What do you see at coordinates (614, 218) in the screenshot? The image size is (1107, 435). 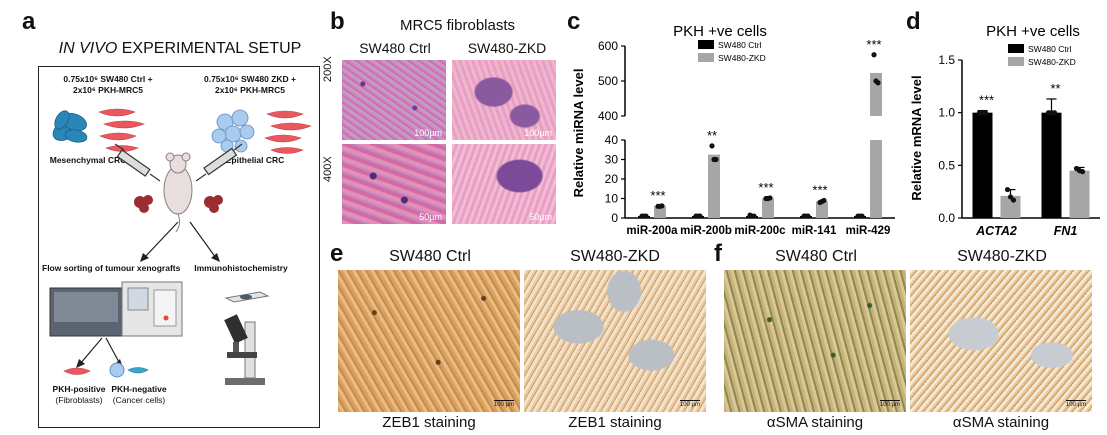 I see `y-tick-label: 0` at bounding box center [614, 218].